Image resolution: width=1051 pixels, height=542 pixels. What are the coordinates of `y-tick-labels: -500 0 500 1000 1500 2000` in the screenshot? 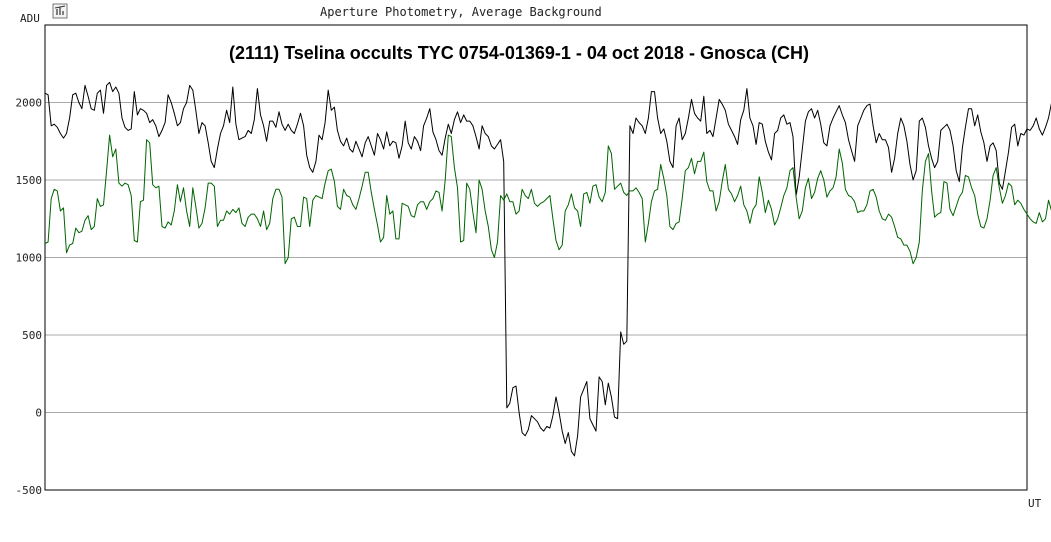 It's located at (29, 297).